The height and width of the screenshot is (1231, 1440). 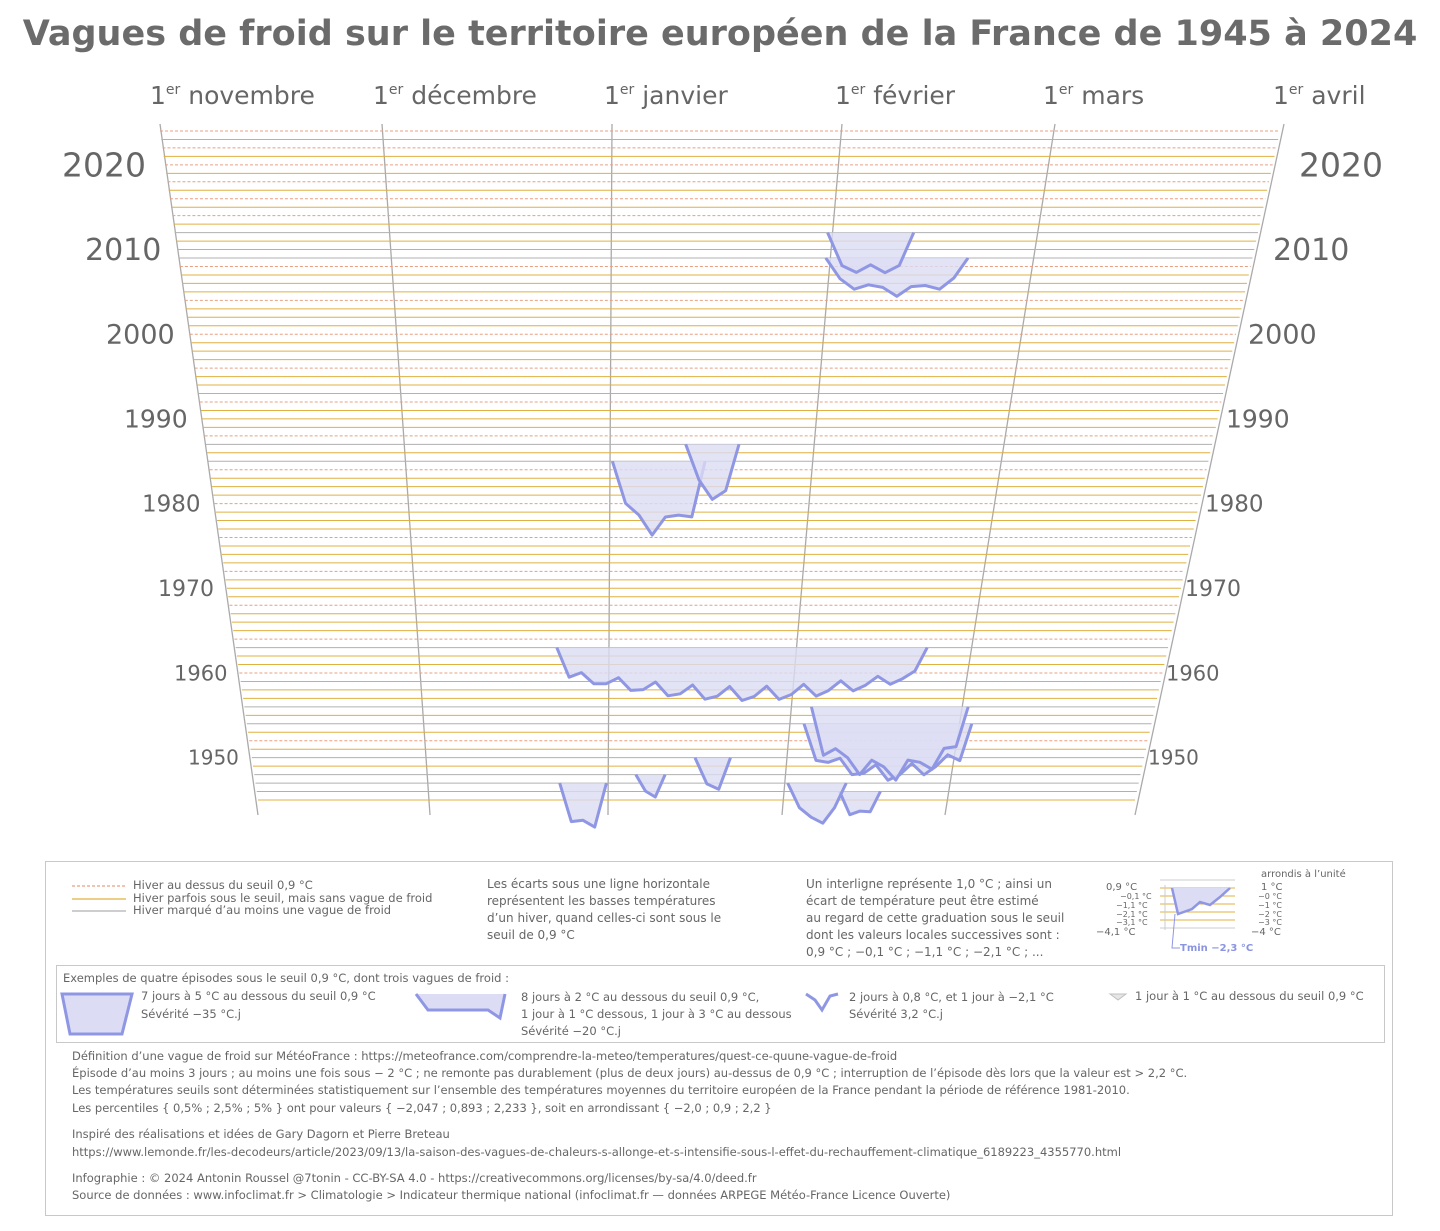 I want to click on decade-label-left-1980: 1980, so click(x=171, y=505).